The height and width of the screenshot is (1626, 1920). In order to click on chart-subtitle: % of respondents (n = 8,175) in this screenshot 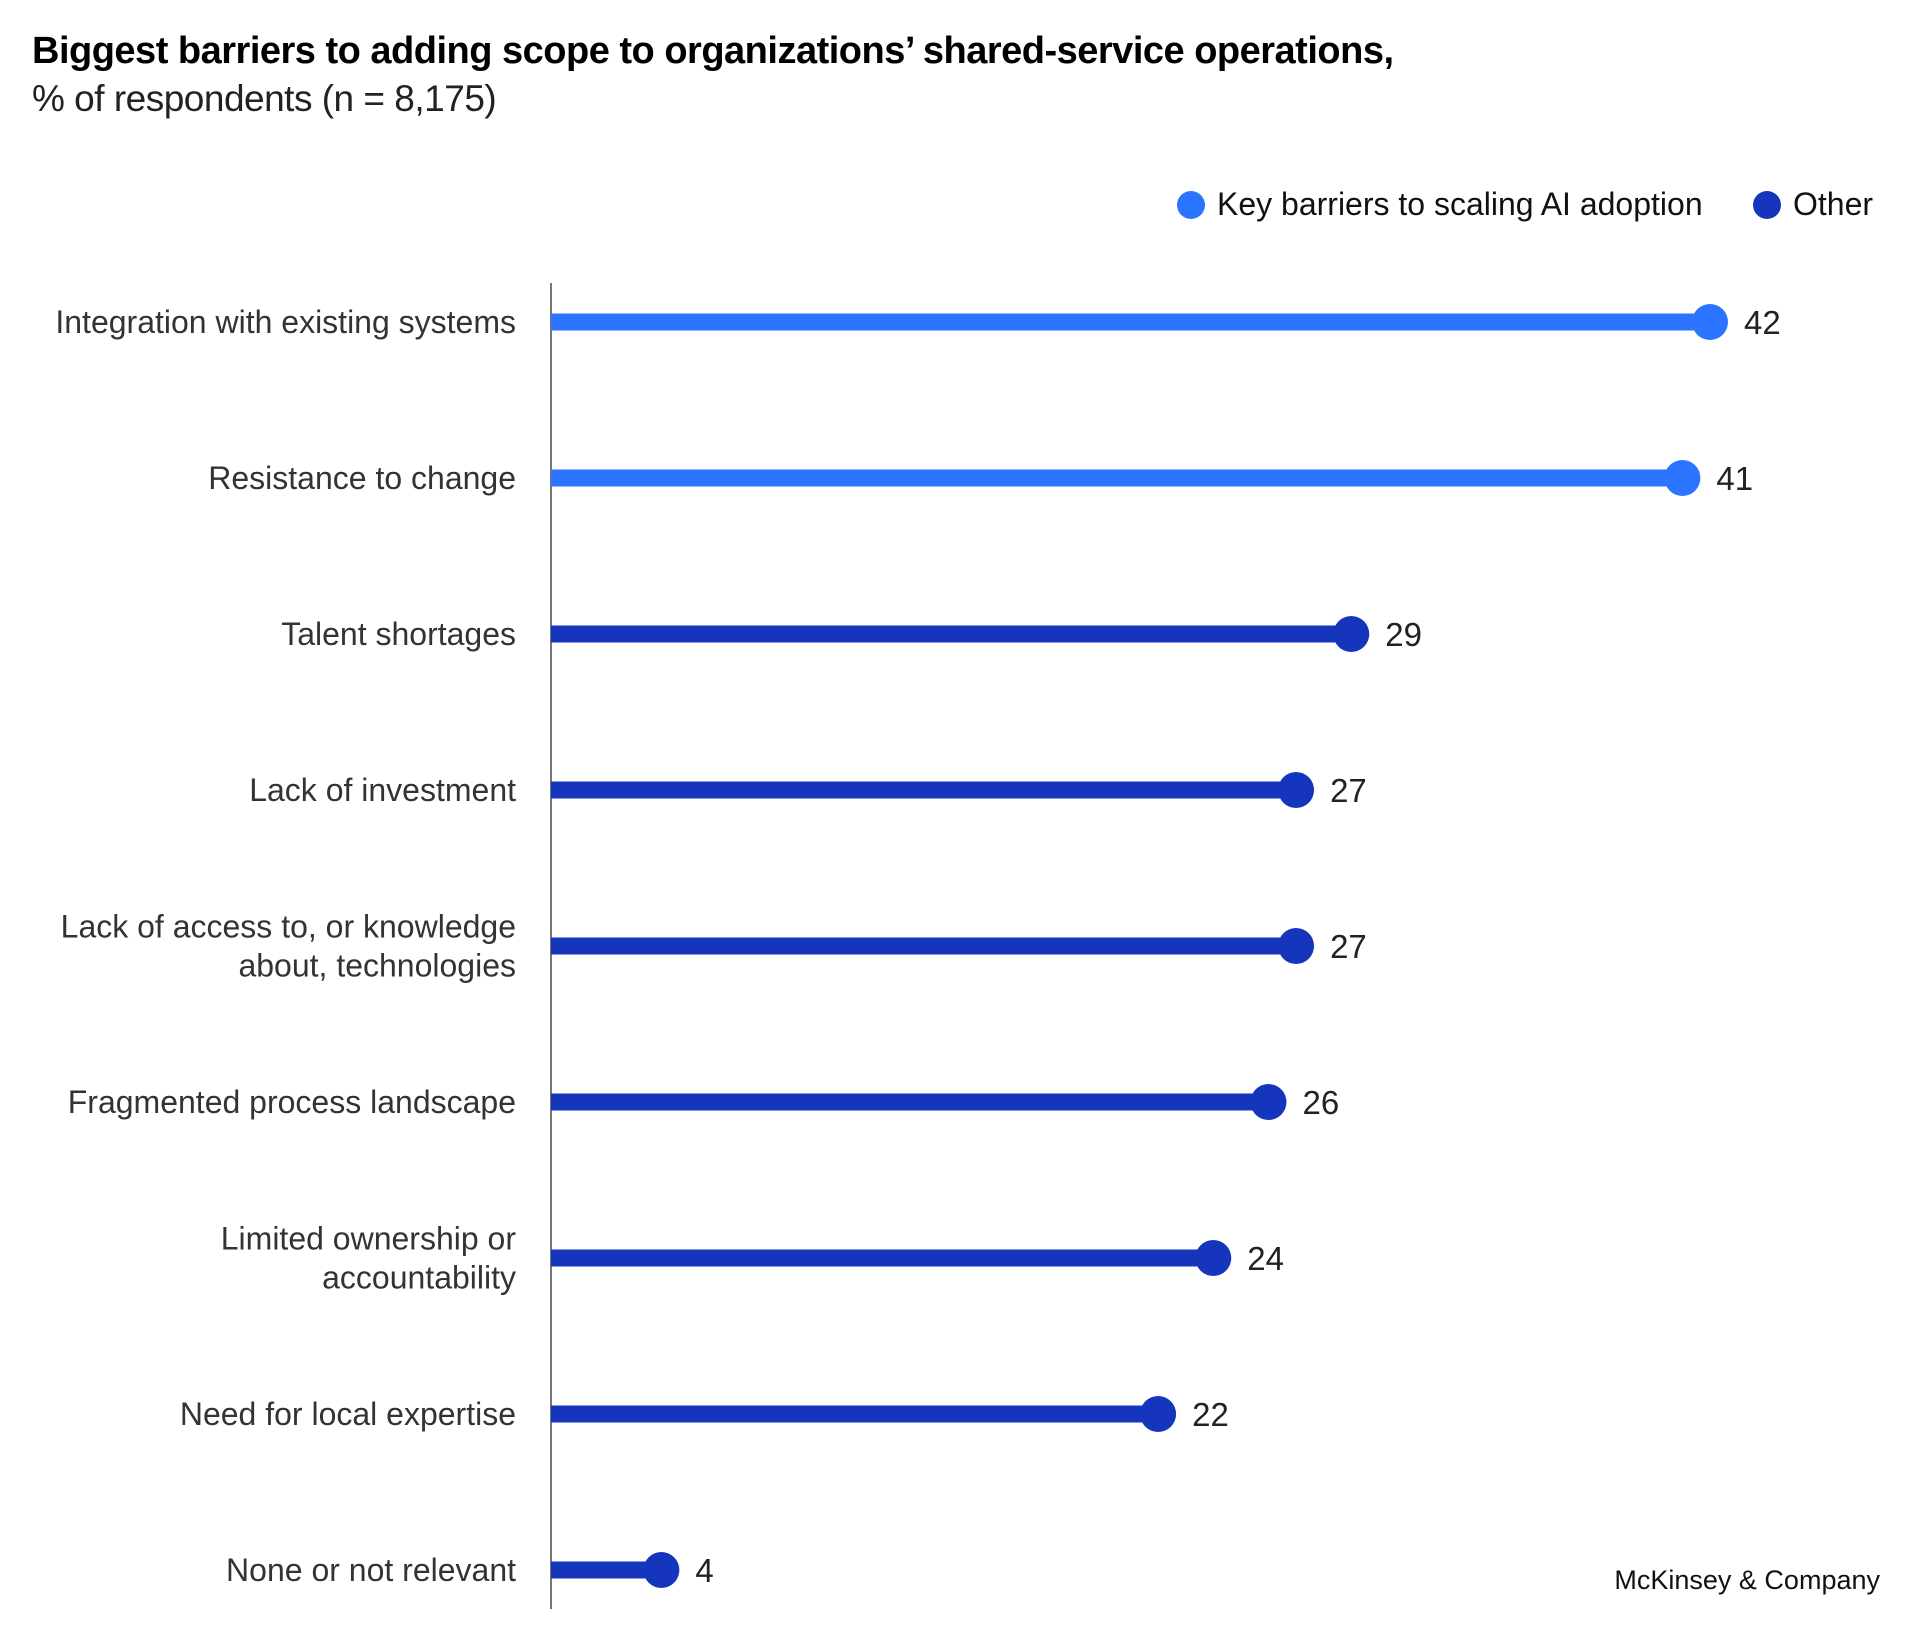, I will do `click(264, 98)`.